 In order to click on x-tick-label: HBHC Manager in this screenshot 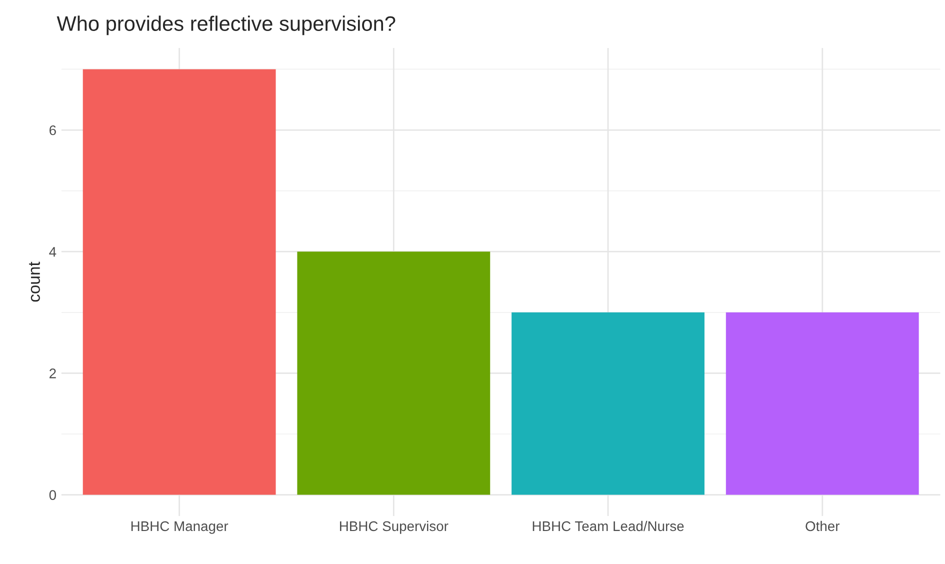, I will do `click(179, 527)`.